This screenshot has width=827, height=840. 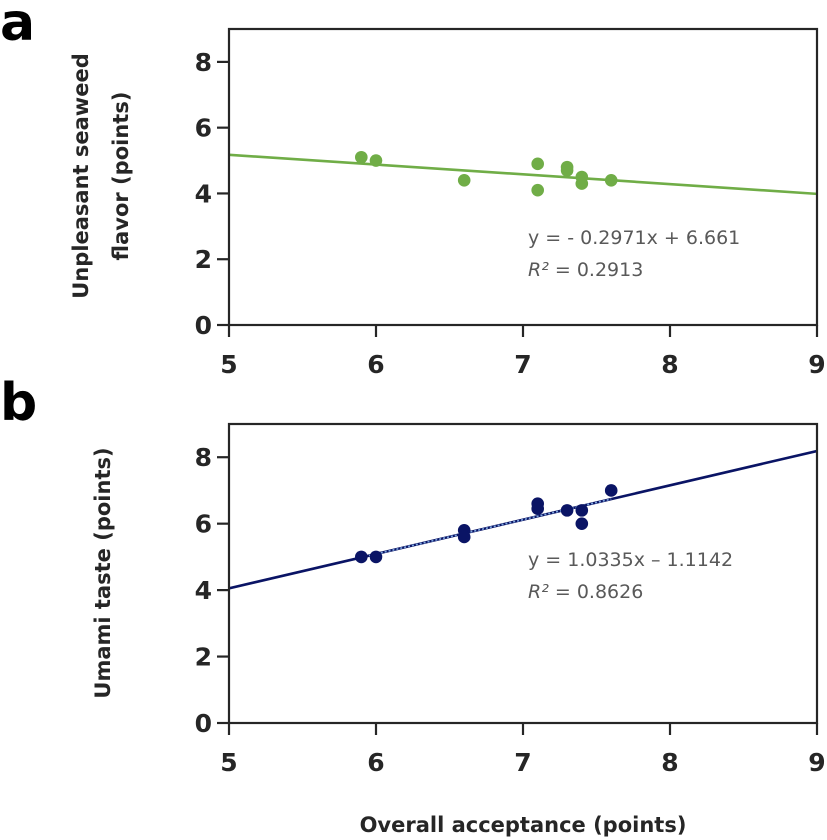 What do you see at coordinates (18, 403) in the screenshot?
I see `panel-label-b: b` at bounding box center [18, 403].